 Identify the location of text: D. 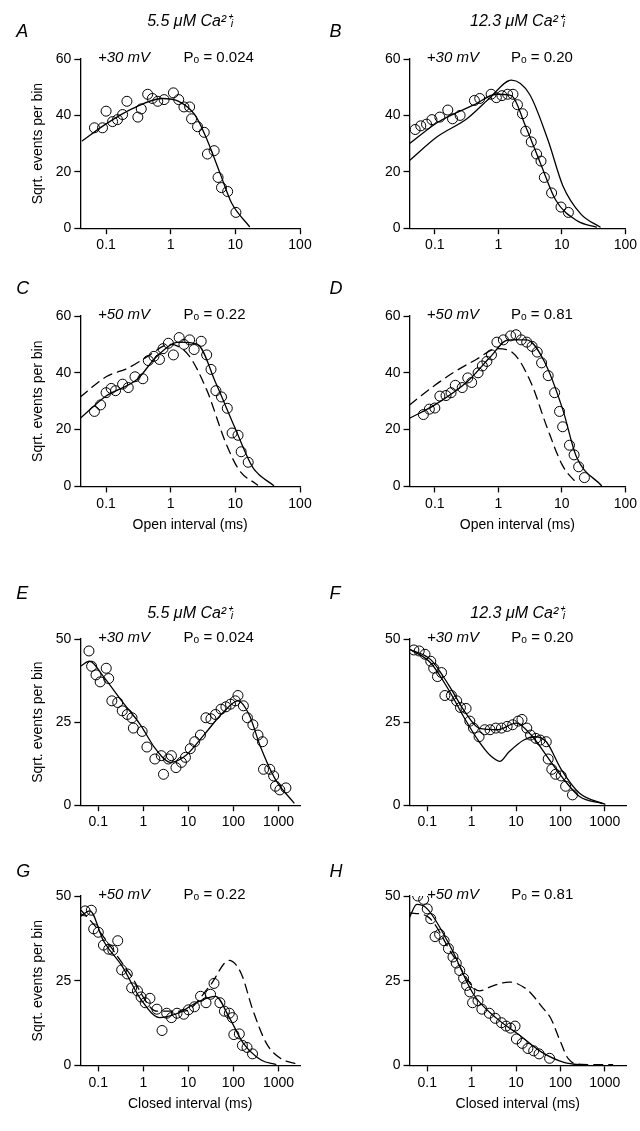
(336, 288).